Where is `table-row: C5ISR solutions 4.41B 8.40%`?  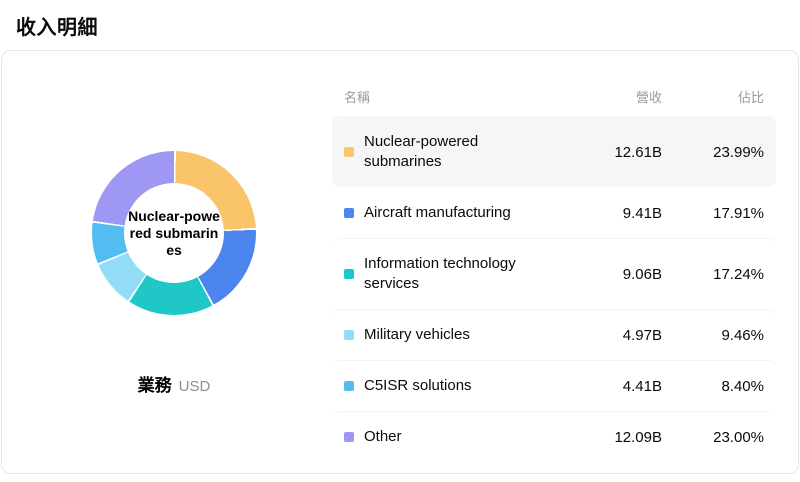 table-row: C5ISR solutions 4.41B 8.40% is located at coordinates (554, 385).